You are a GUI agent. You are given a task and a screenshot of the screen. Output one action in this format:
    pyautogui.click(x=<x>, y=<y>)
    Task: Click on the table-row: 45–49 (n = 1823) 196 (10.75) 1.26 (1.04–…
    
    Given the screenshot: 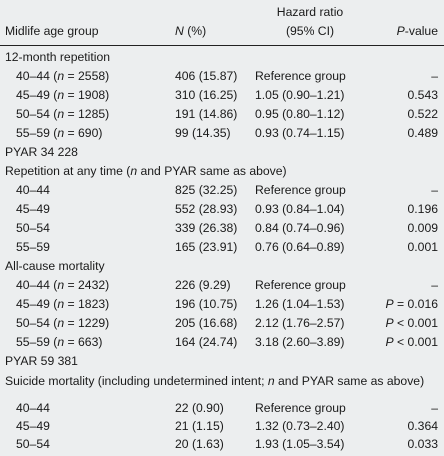 What is the action you would take?
    pyautogui.click(x=227, y=304)
    